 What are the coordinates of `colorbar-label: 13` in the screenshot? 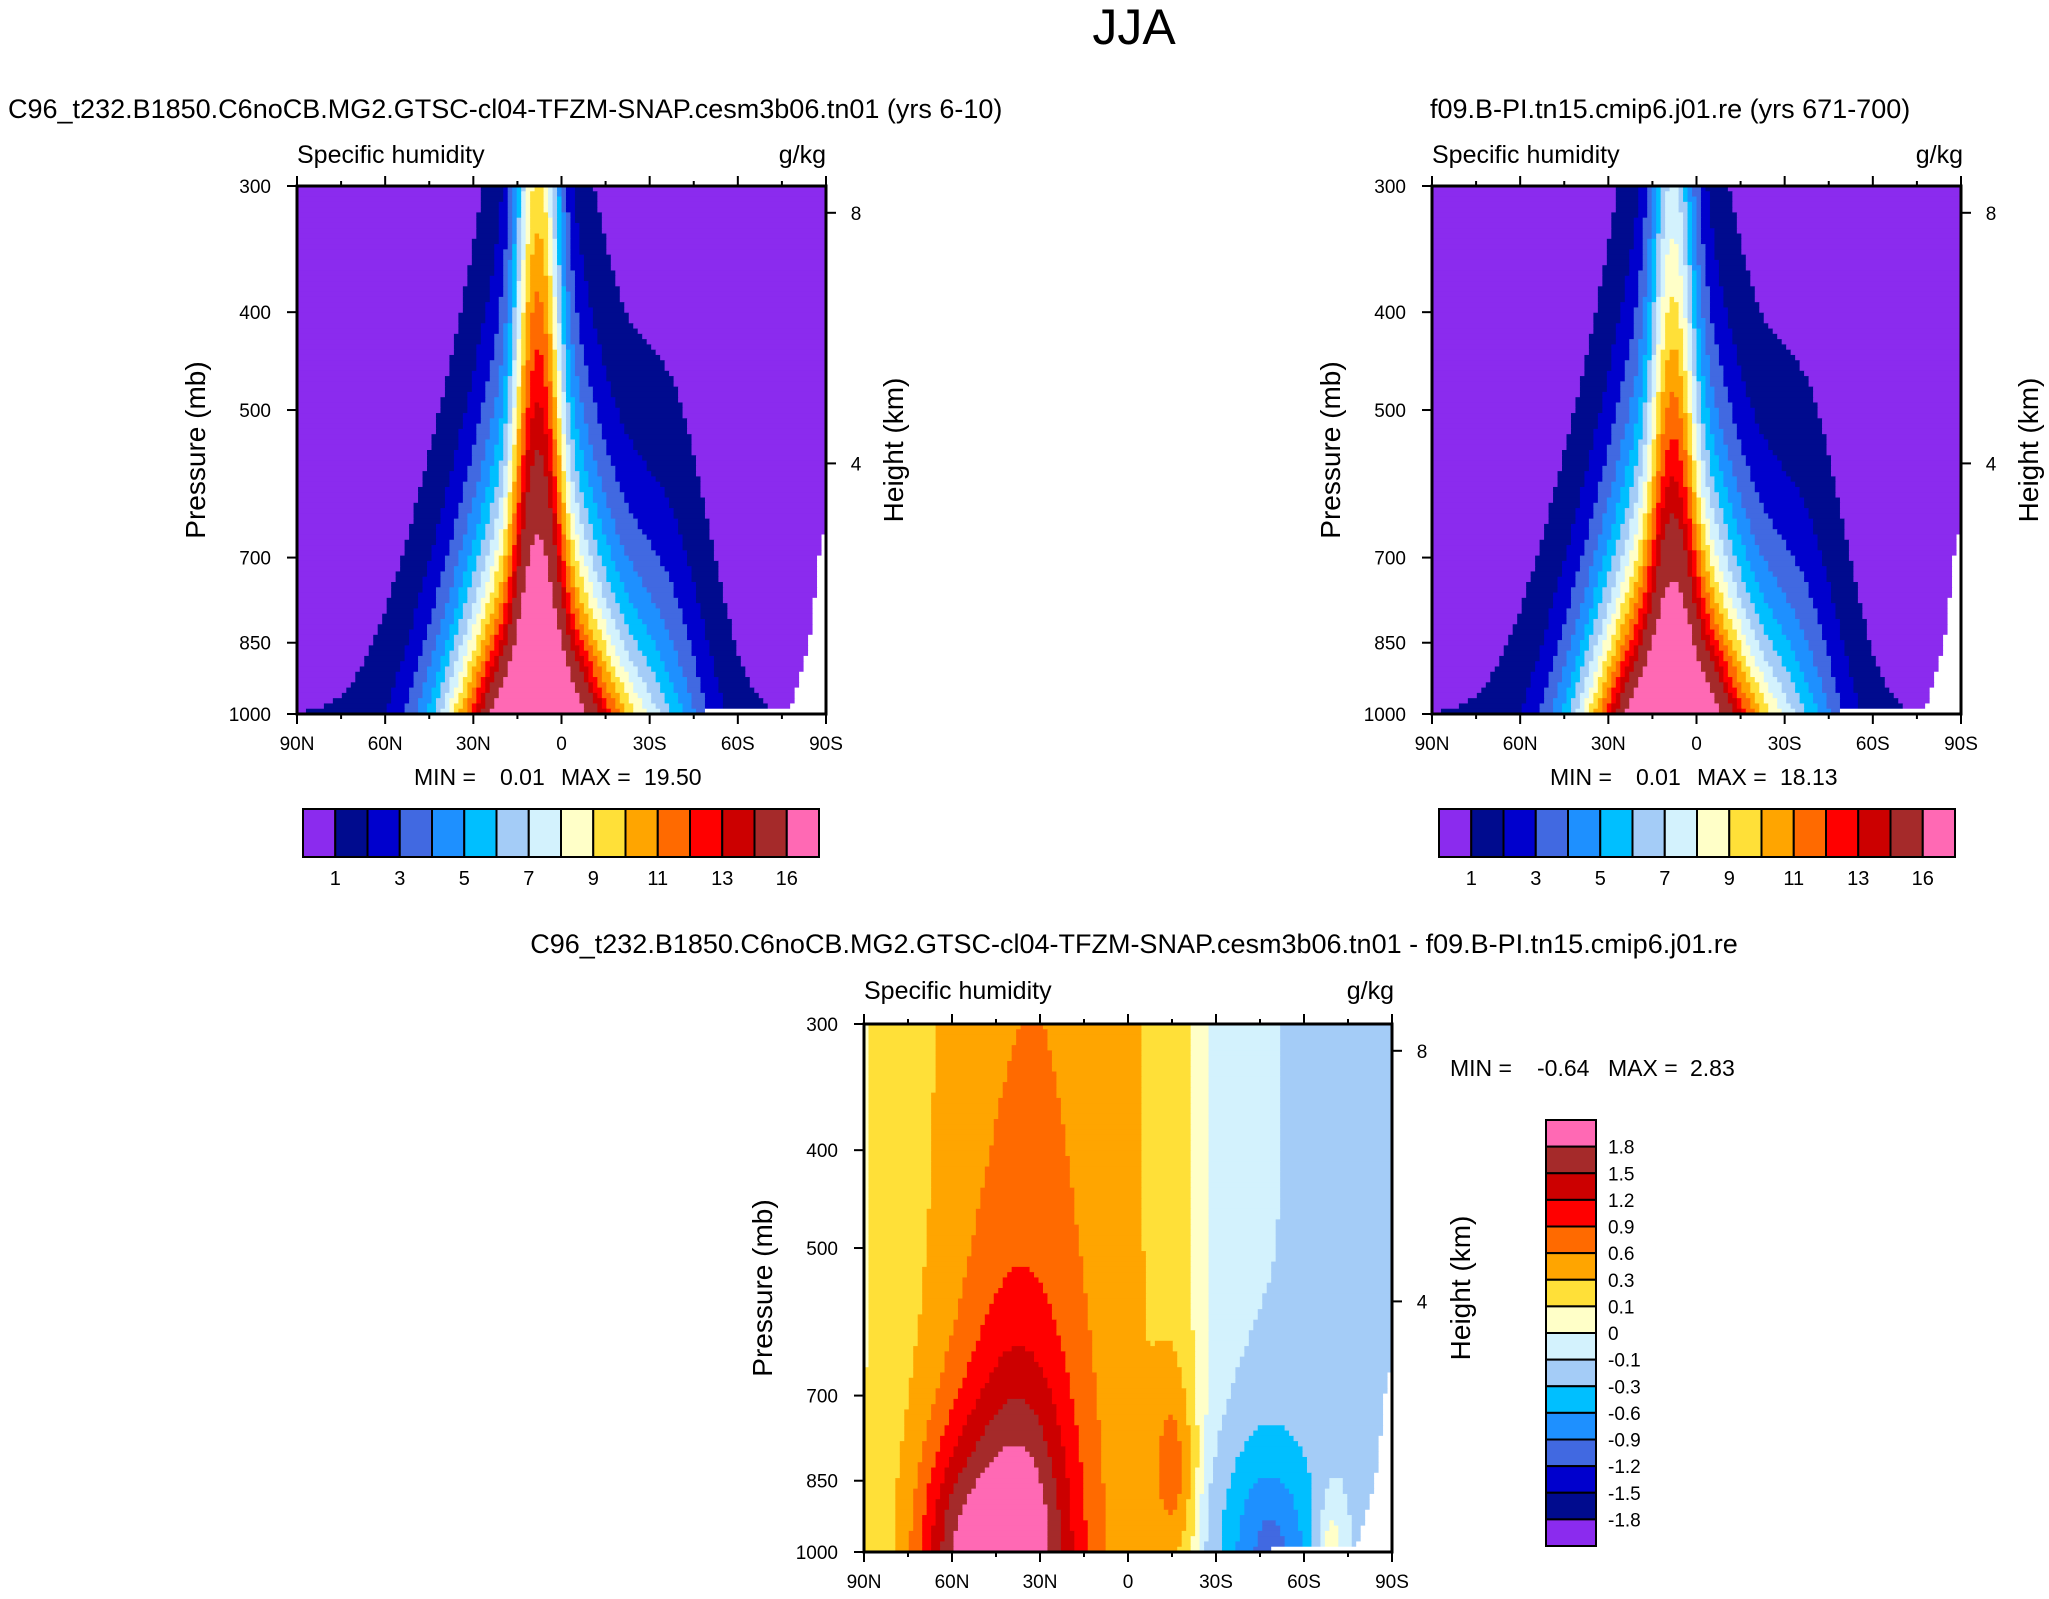 It's located at (722, 879).